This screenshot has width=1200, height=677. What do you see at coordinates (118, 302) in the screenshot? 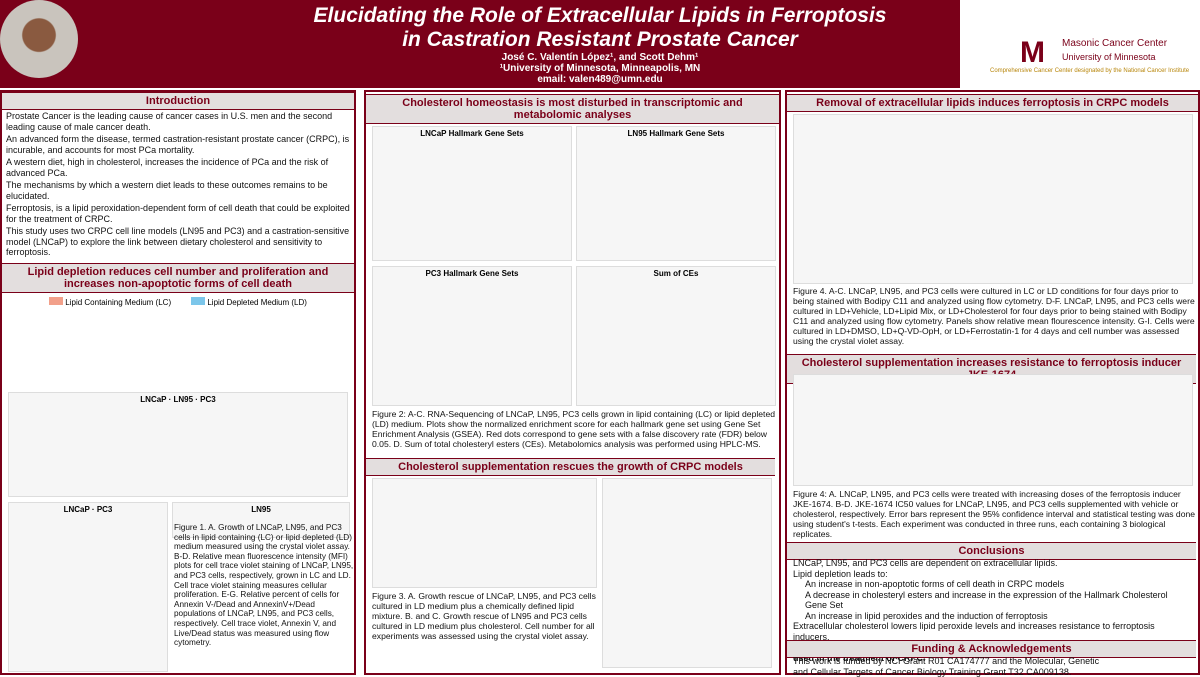
I see `legend-label: Lipid Containing Medium (LC)` at bounding box center [118, 302].